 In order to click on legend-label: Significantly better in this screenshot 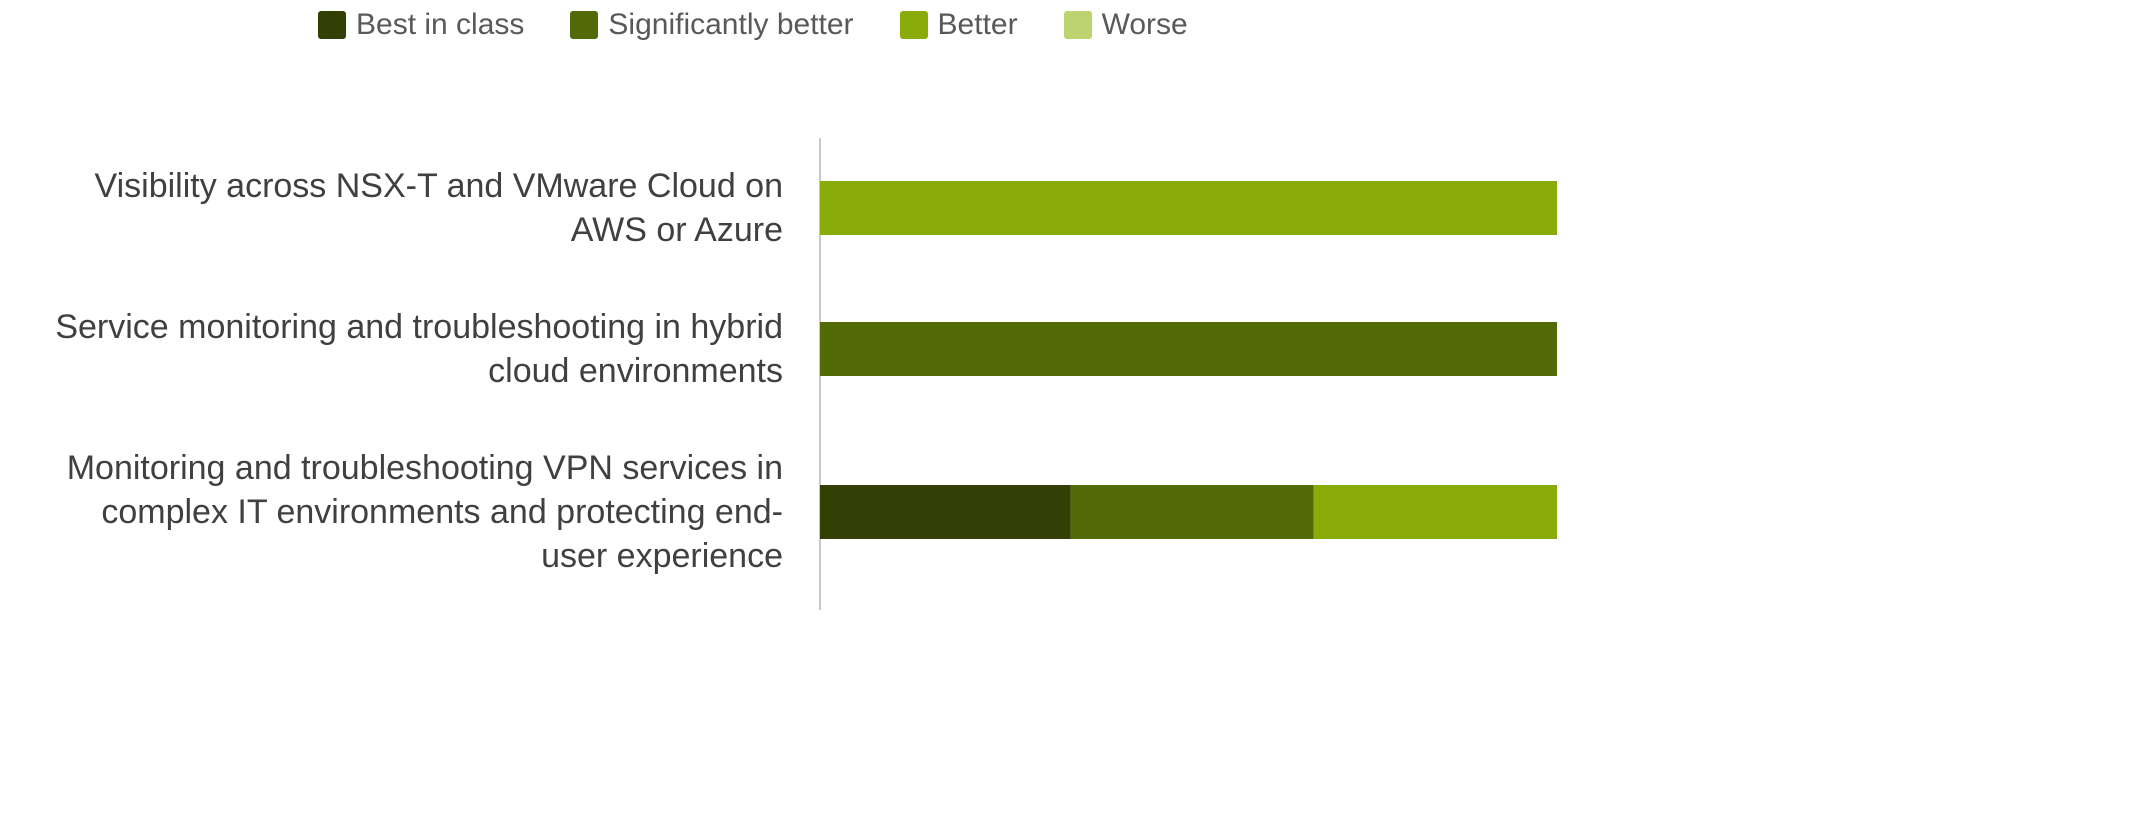, I will do `click(731, 24)`.